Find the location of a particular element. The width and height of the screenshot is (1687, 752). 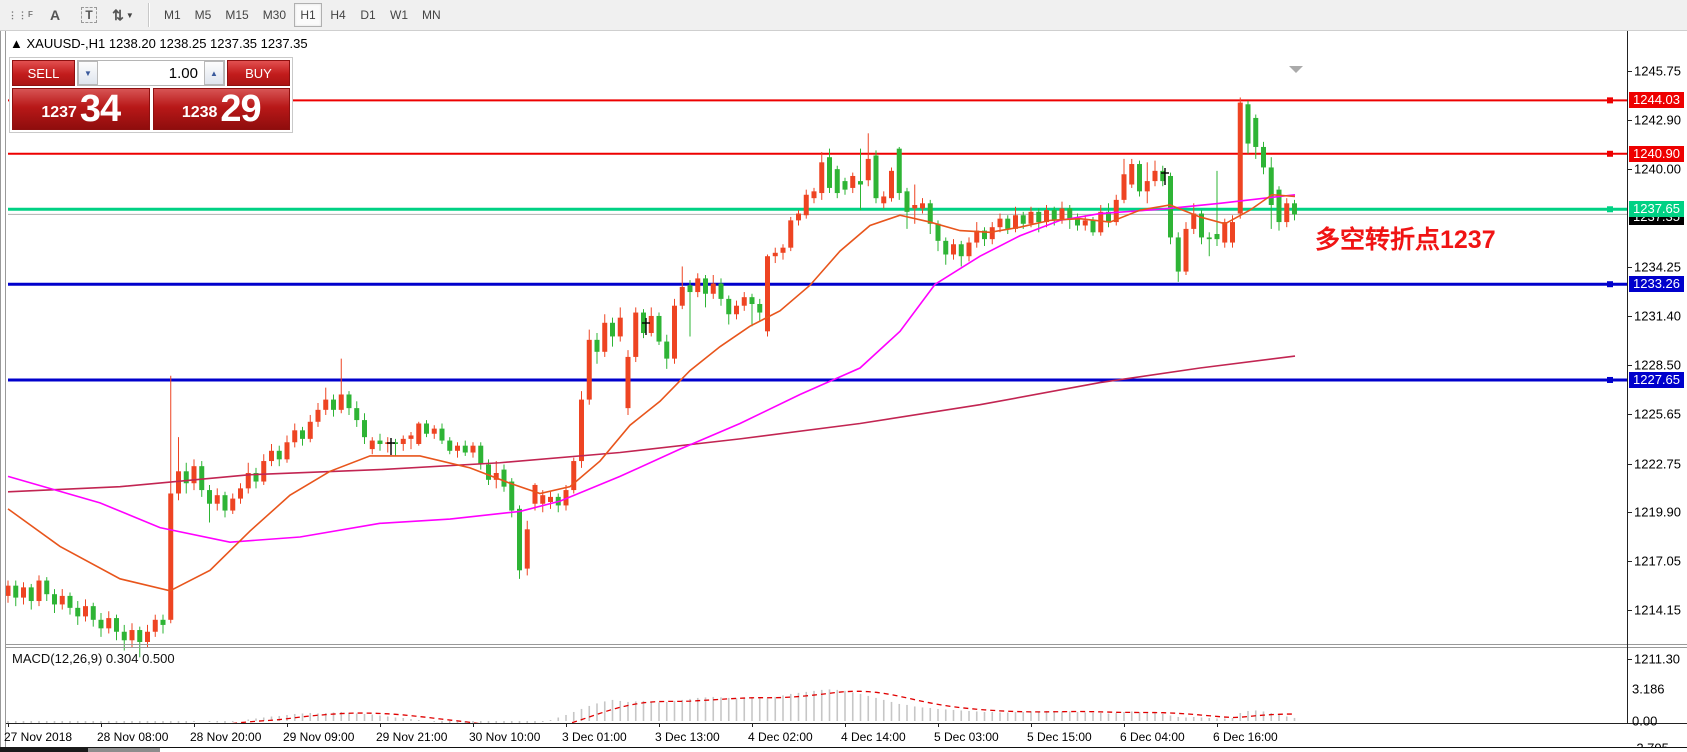

sell-price-button: 1237 34 is located at coordinates (81, 109).